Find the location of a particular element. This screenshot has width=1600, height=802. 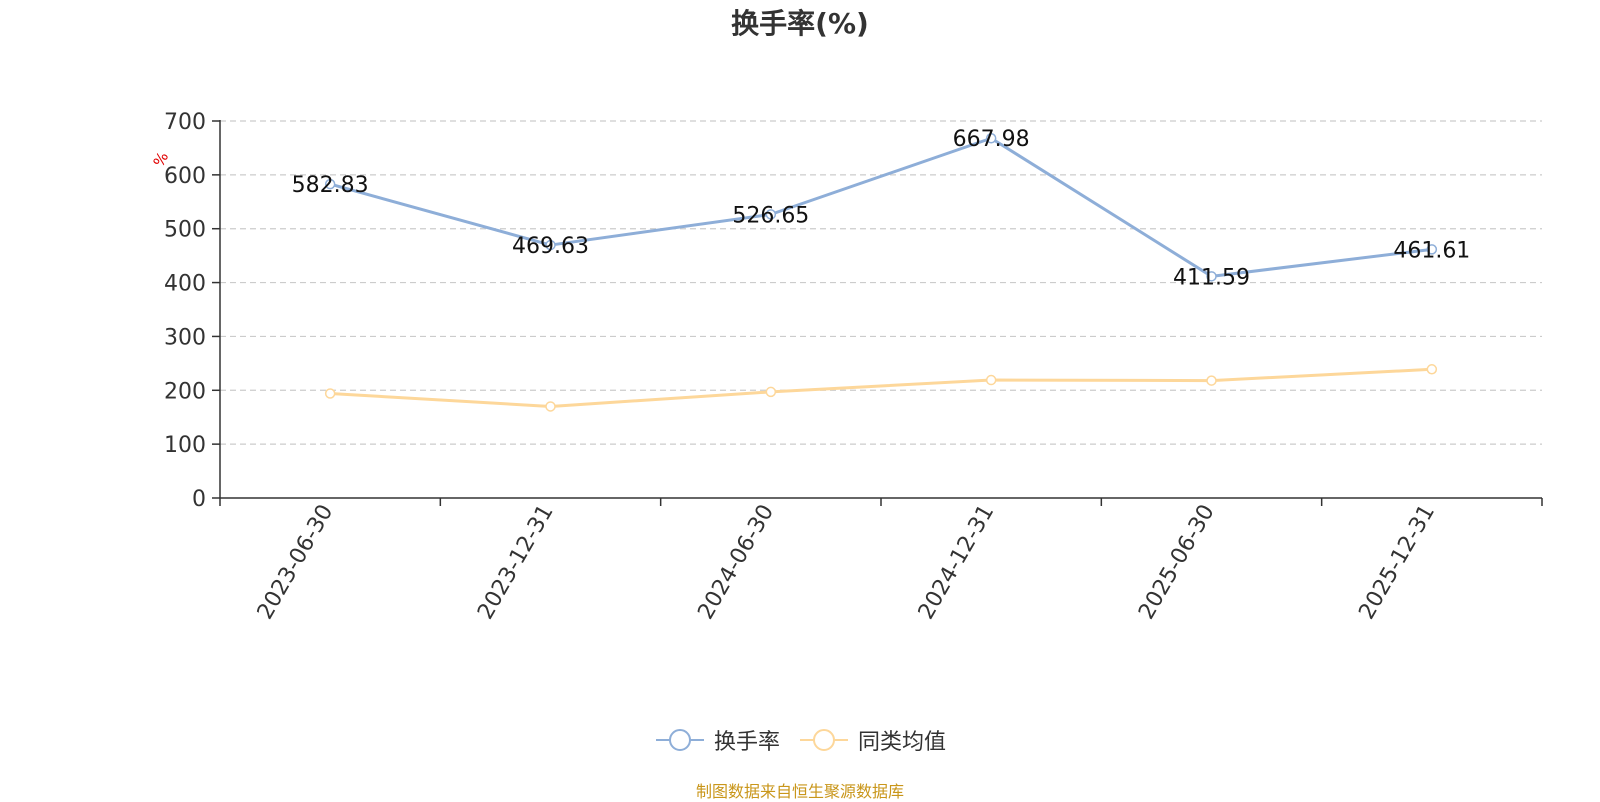

x-tick-label: 2024-12-31 is located at coordinates (957, 562).